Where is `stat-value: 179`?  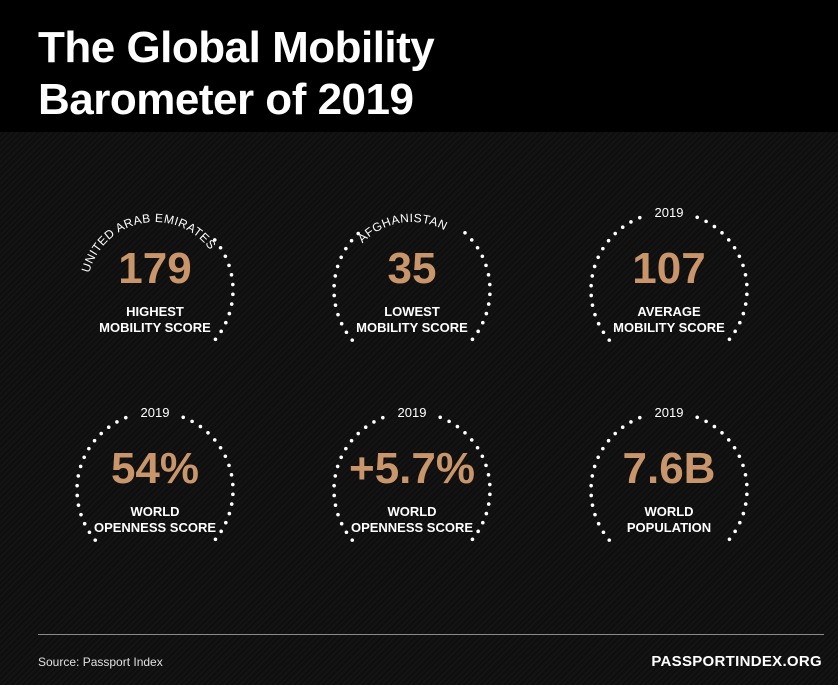 stat-value: 179 is located at coordinates (155, 268).